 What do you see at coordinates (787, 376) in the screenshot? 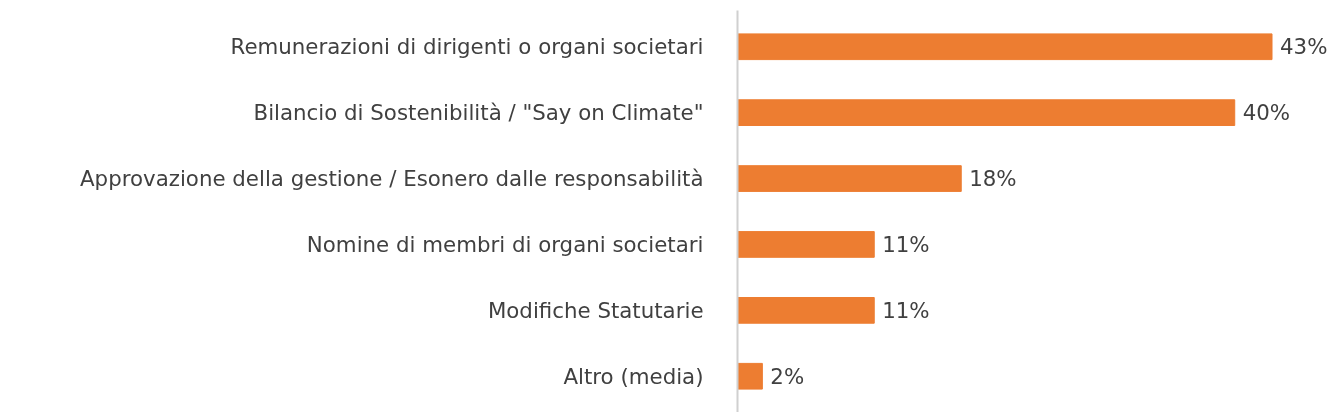
I see `data-label: 2%` at bounding box center [787, 376].